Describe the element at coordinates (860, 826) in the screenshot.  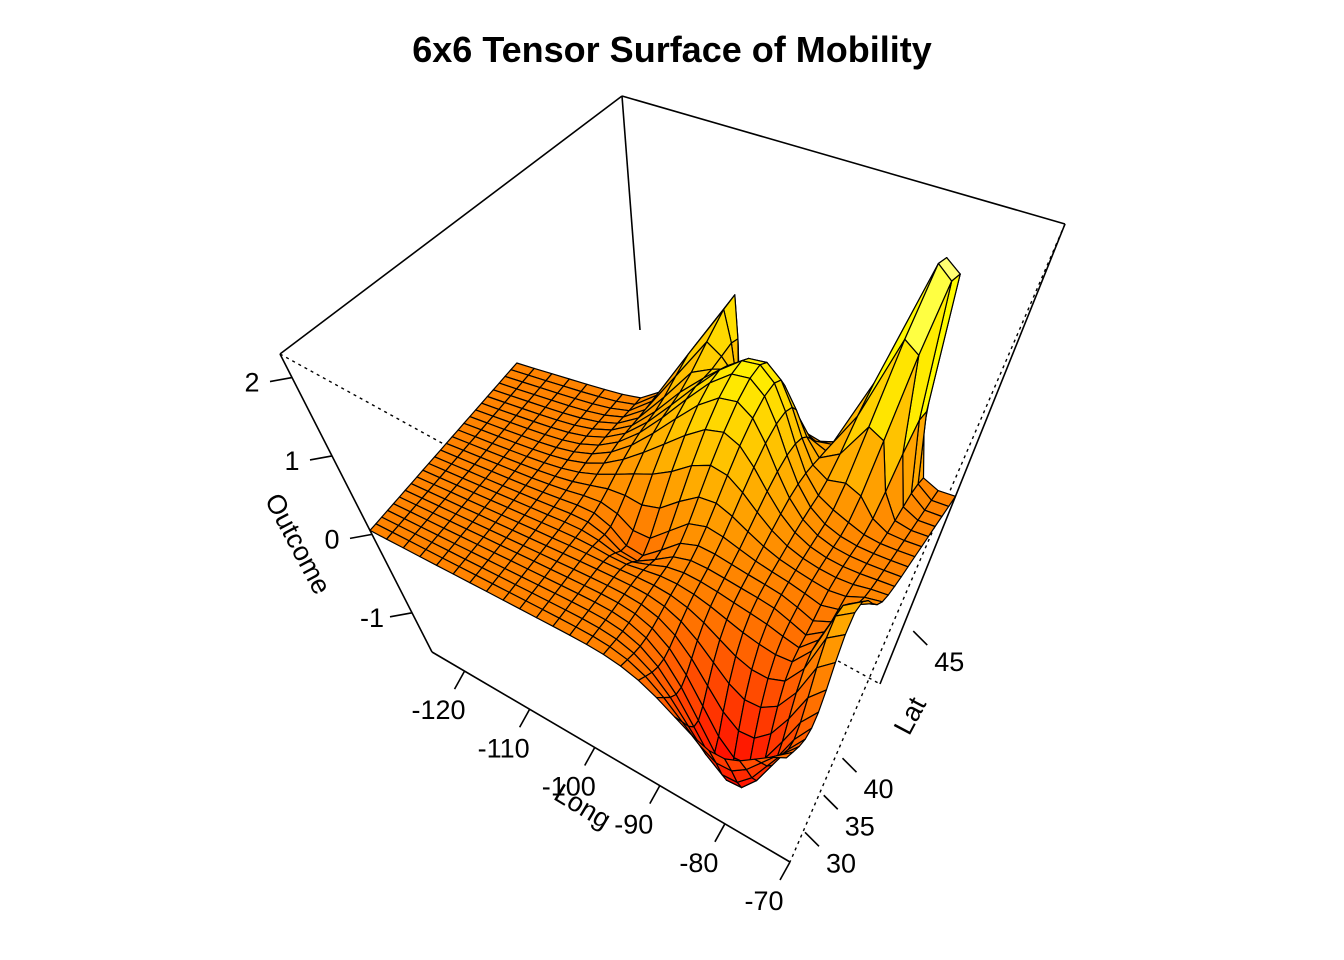
I see `y-tick-label: 35` at that location.